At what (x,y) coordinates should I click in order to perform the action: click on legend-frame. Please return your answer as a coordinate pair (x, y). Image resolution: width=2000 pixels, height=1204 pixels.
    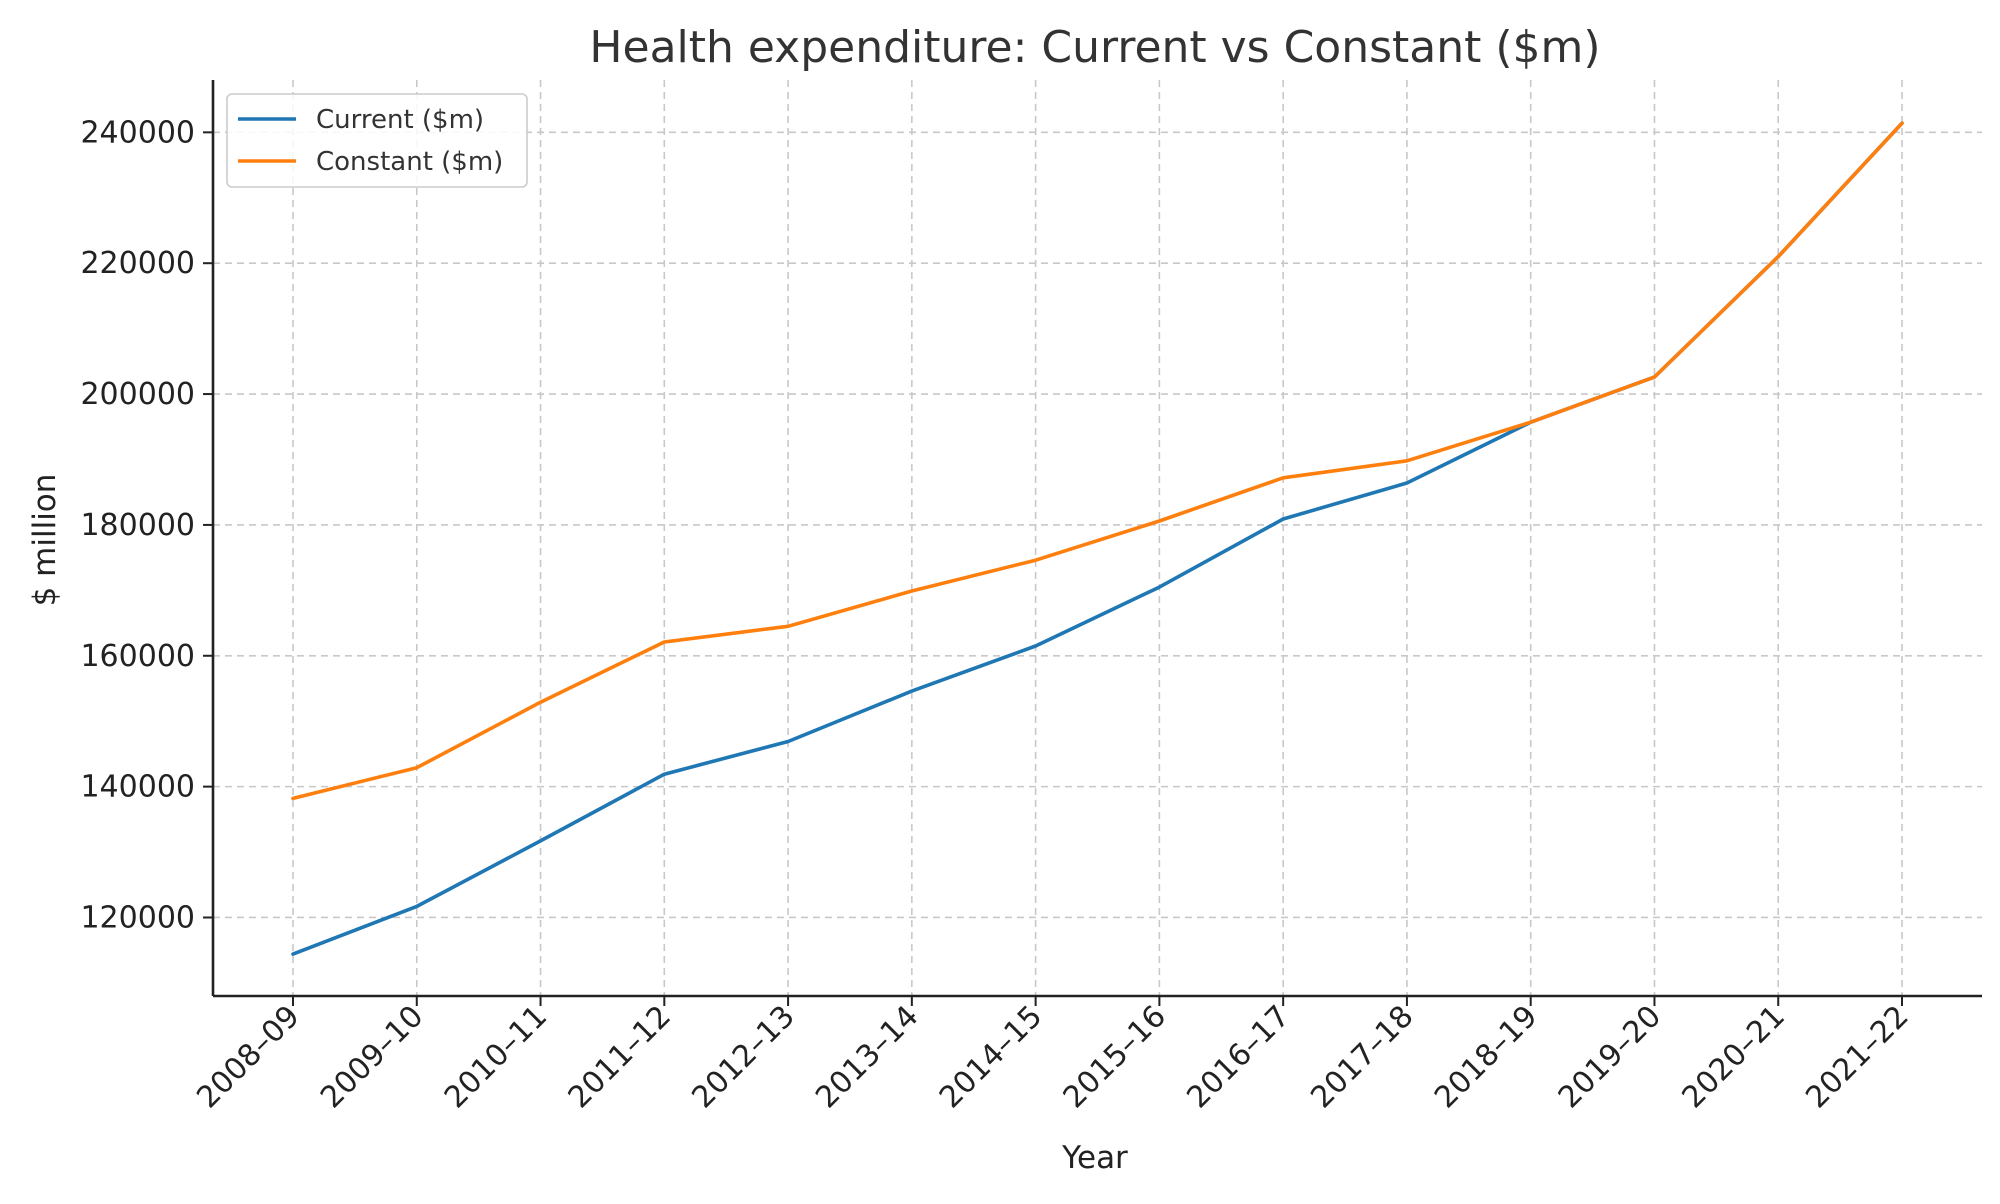
    Looking at the image, I should click on (377, 140).